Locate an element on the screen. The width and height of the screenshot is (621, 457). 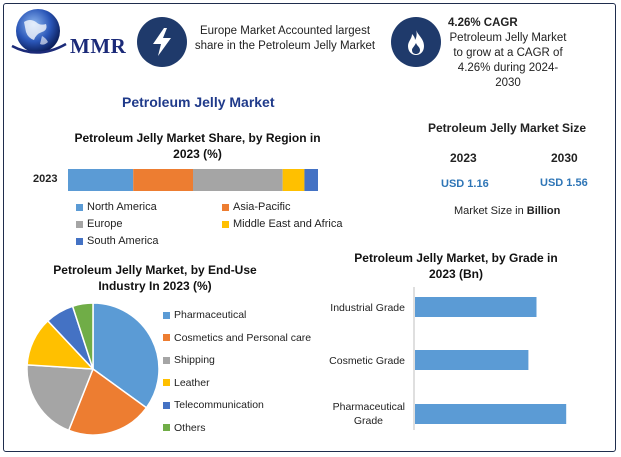
market-size-value-2030: USD 1.56 is located at coordinates (564, 183).